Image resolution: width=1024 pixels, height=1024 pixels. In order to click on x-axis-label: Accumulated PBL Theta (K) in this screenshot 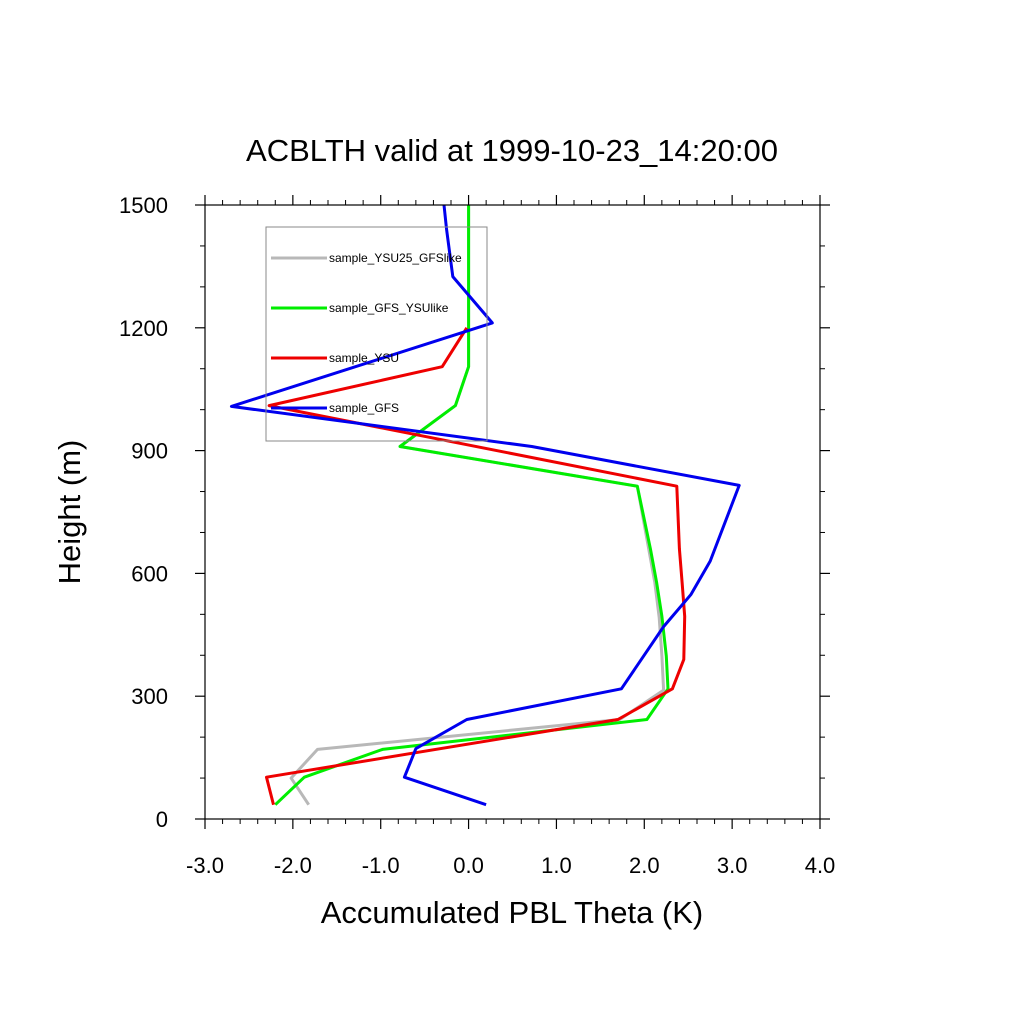, I will do `click(512, 912)`.